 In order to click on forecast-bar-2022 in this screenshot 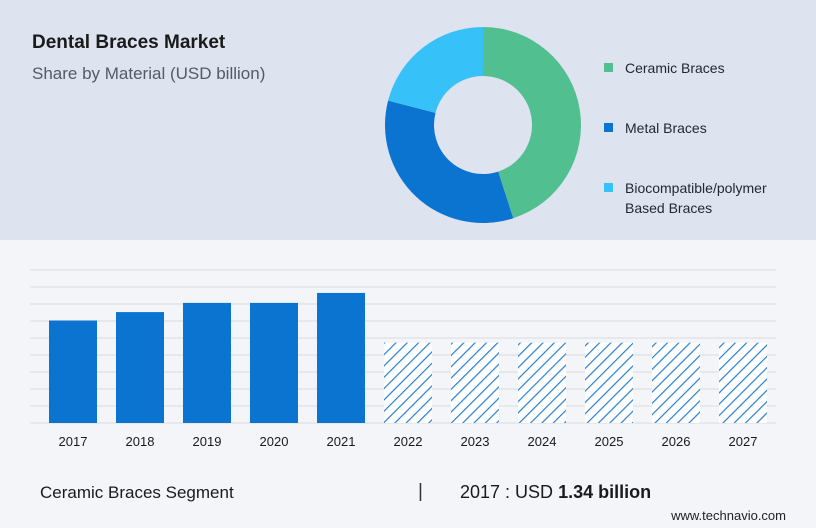, I will do `click(408, 382)`.